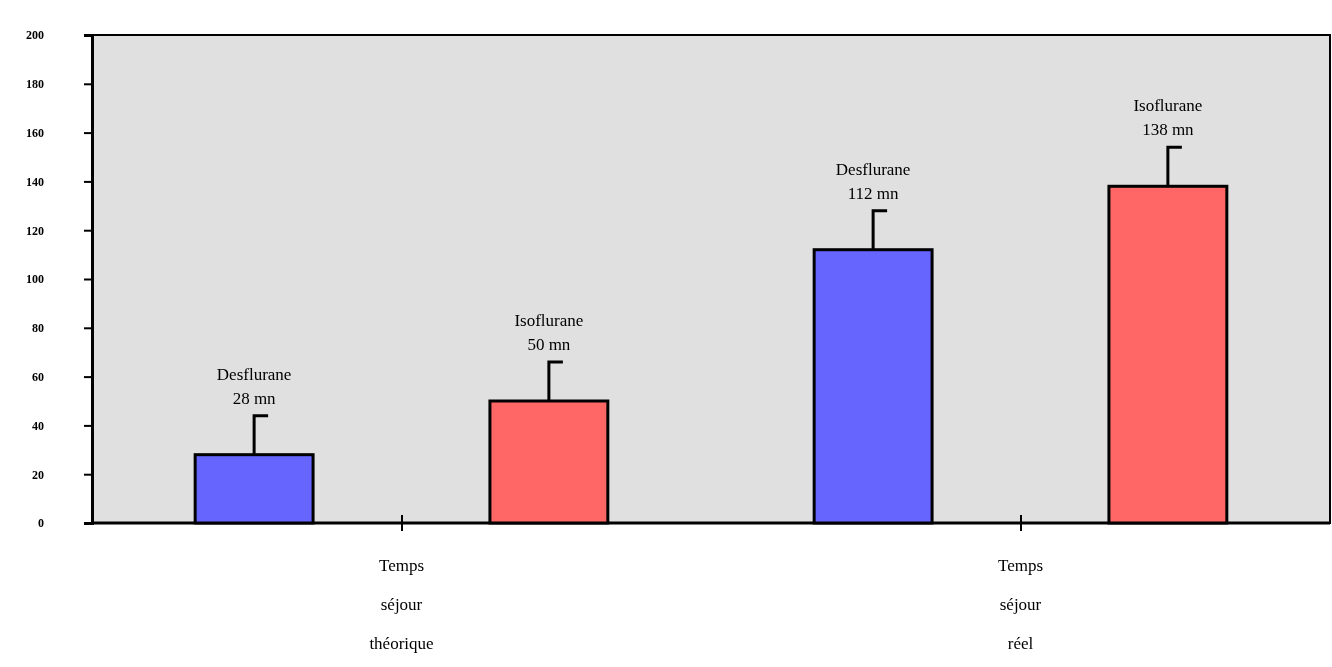 The height and width of the screenshot is (667, 1332). I want to click on y-tick-label: 180, so click(35, 84).